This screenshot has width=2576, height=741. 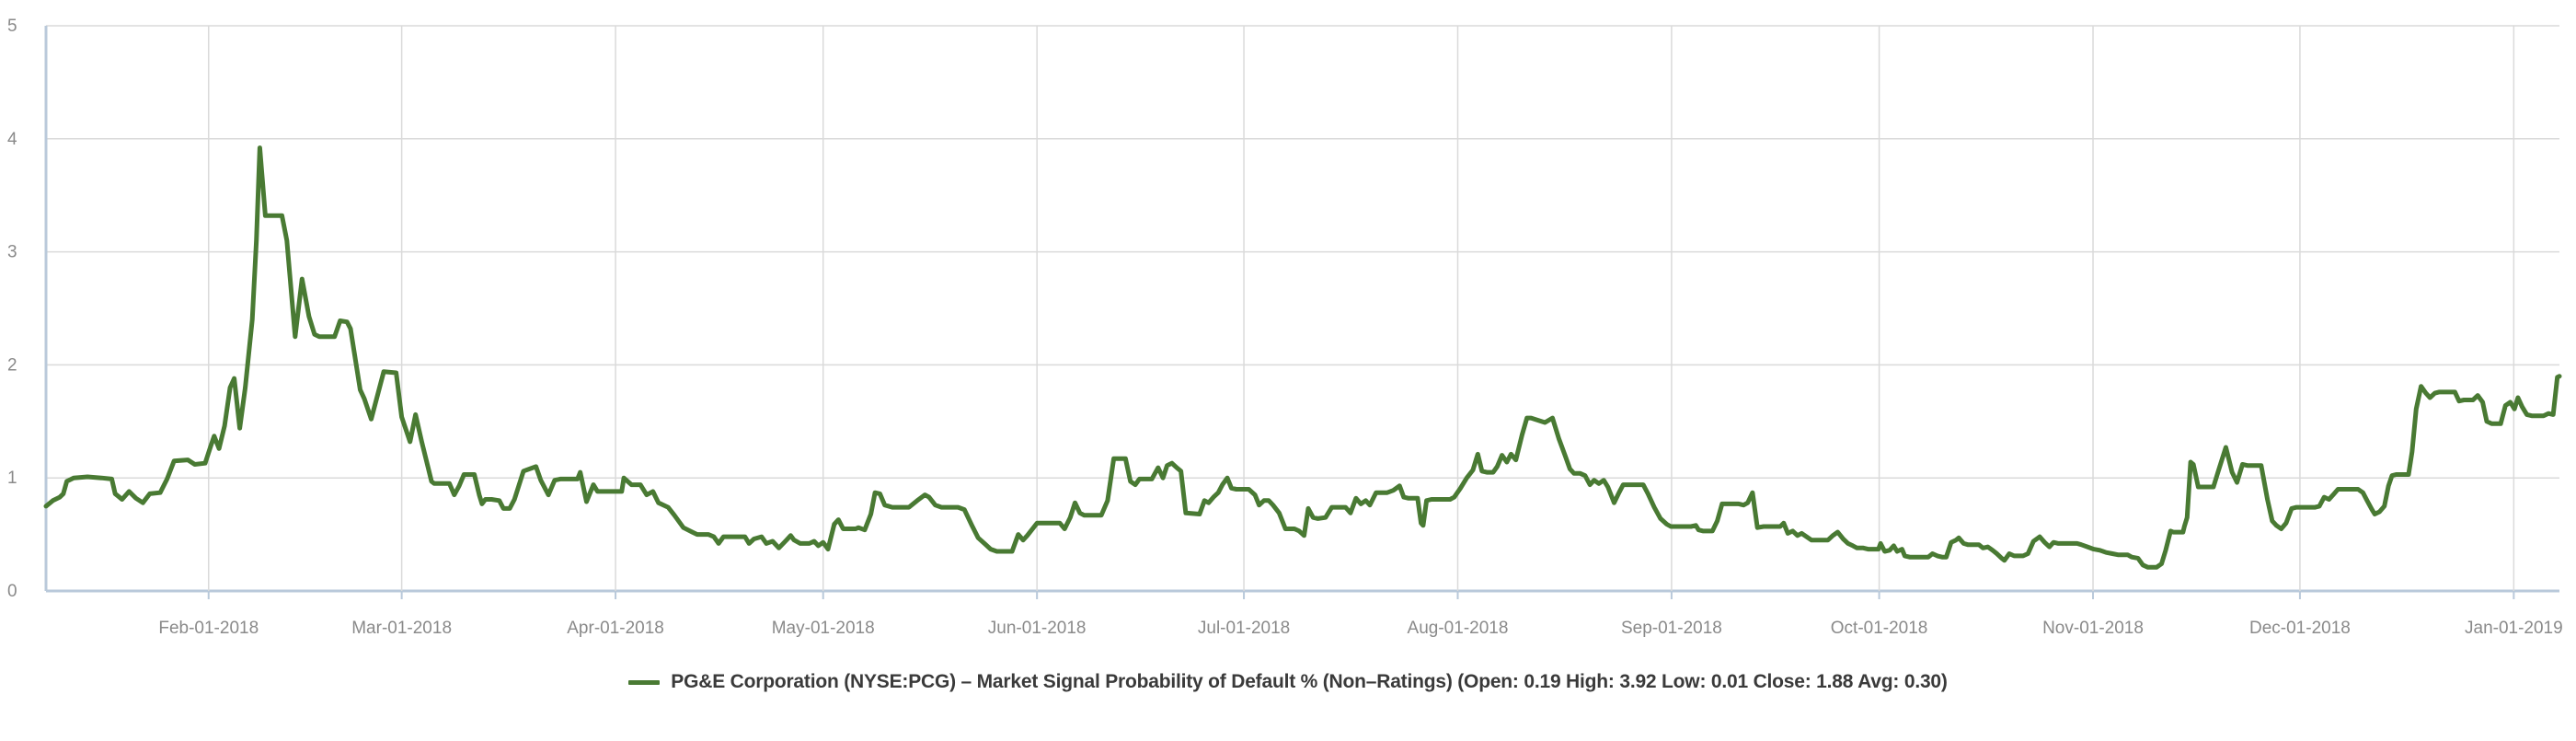 I want to click on x-tick-label: Aug-01-2018, so click(x=1458, y=628).